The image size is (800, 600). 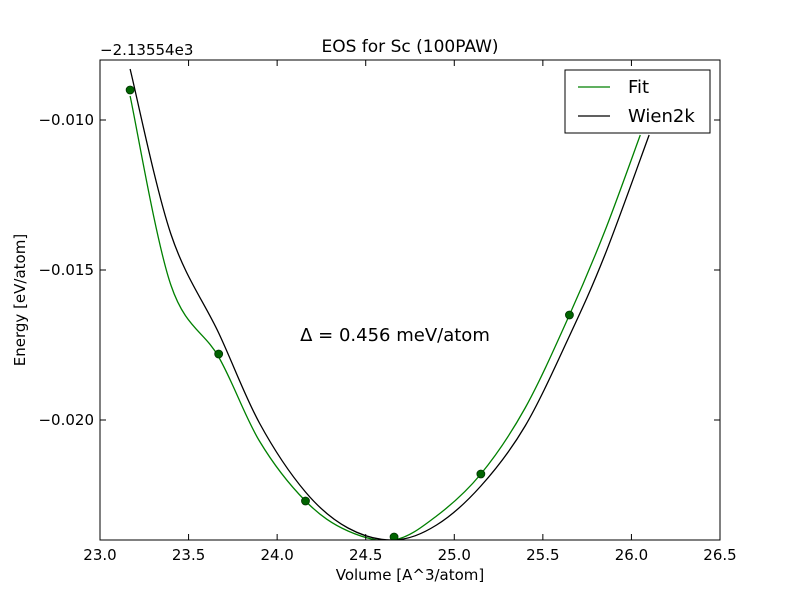 What do you see at coordinates (66, 120) in the screenshot?
I see `y-tick-label: −0.010` at bounding box center [66, 120].